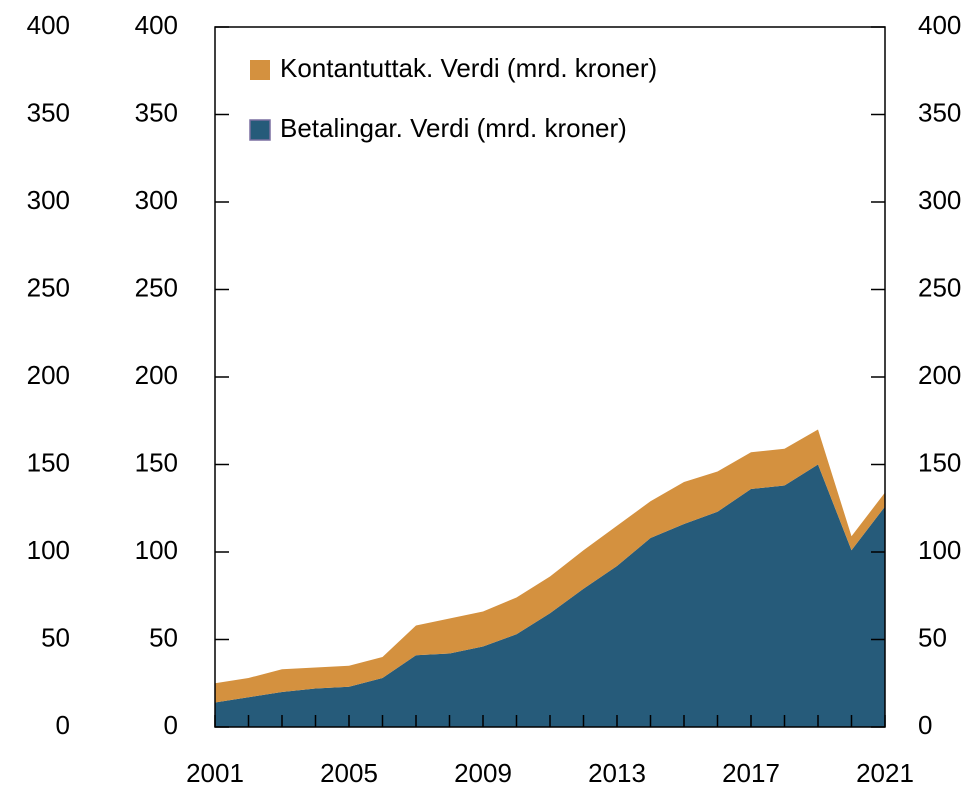 This screenshot has width=980, height=790. What do you see at coordinates (156, 375) in the screenshot?
I see `y-tick-label: 200` at bounding box center [156, 375].